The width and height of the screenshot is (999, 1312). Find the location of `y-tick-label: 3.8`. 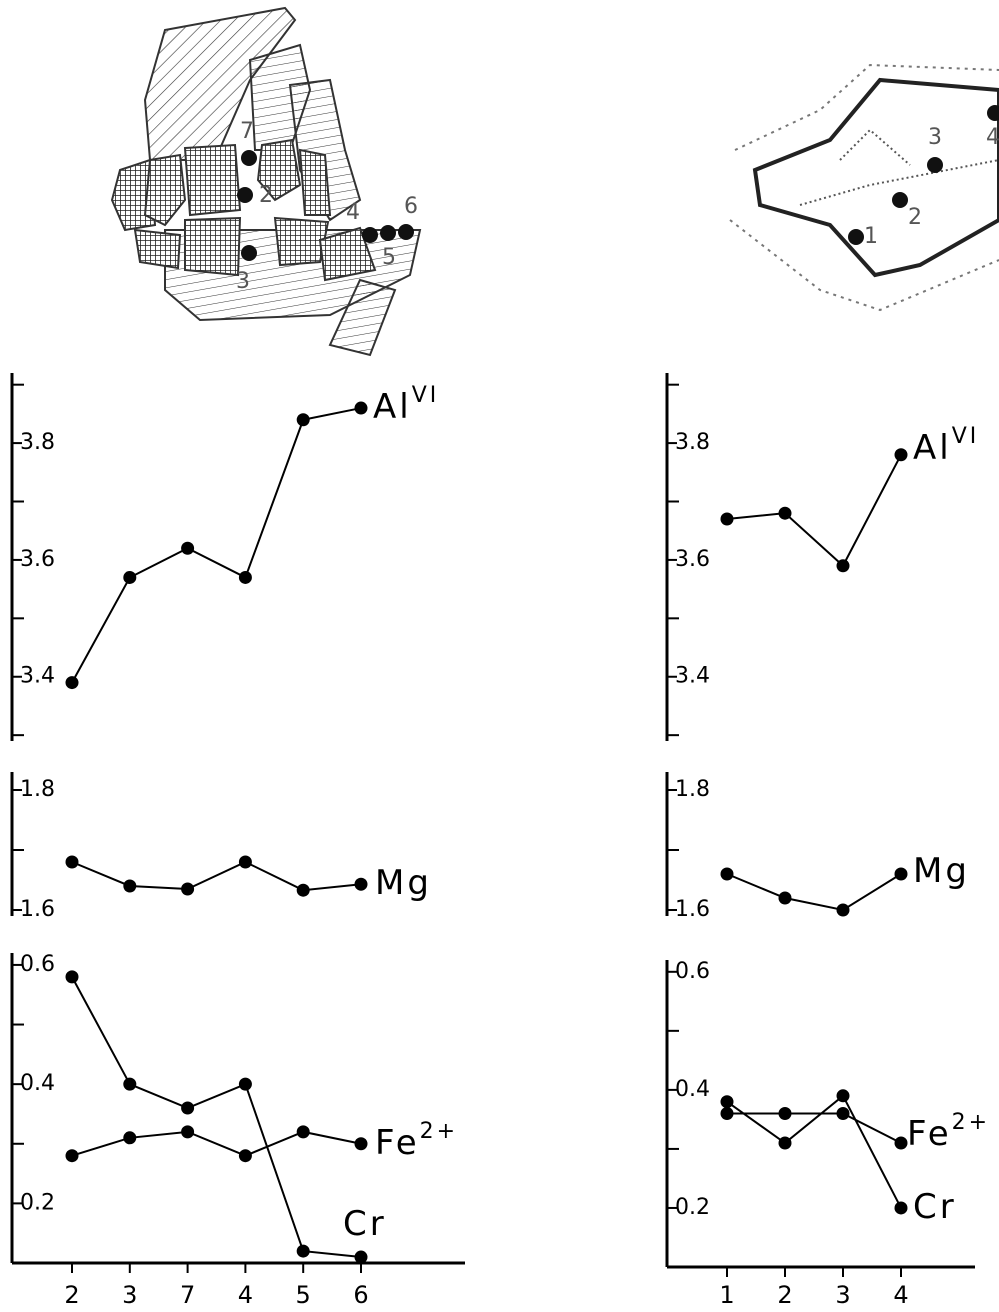

y-tick-label: 3.8 is located at coordinates (37, 442).